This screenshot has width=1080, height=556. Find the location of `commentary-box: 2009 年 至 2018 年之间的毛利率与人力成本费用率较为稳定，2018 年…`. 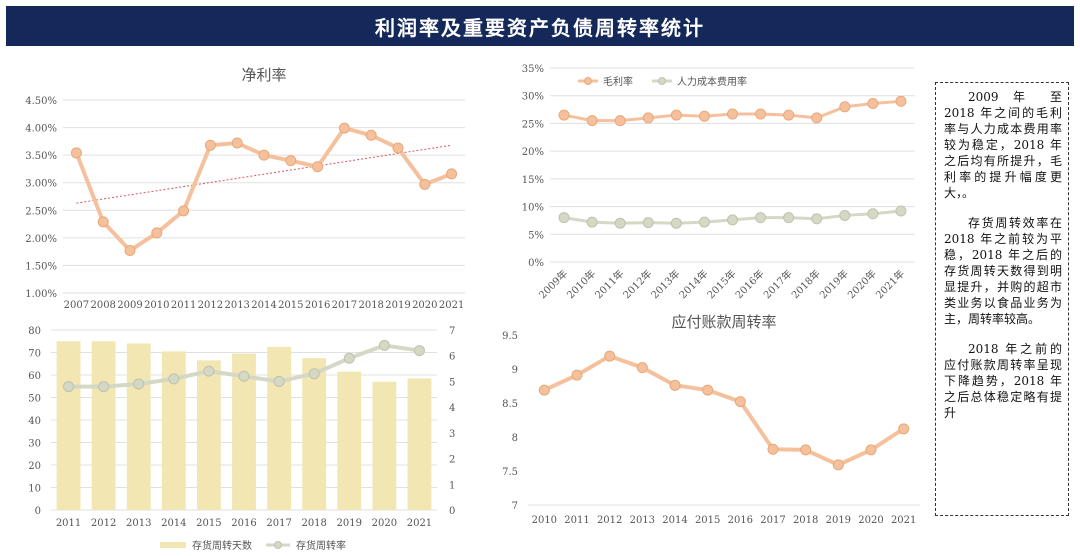

commentary-box: 2009 年 至 2018 年之间的毛利率与人力成本费用率较为稳定，2018 年… is located at coordinates (1002, 299).